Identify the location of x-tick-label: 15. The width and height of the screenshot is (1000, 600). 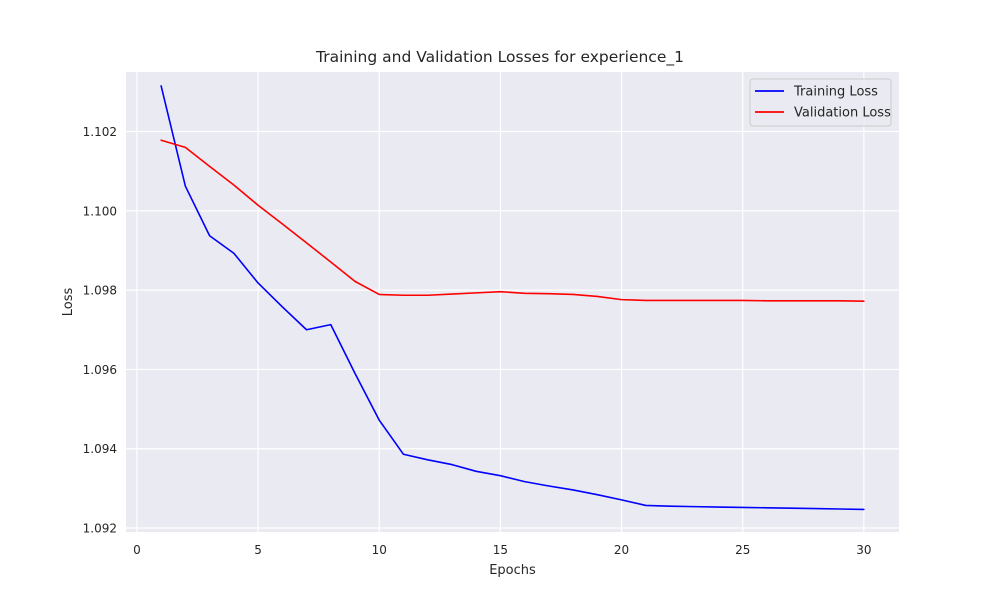
(500, 550).